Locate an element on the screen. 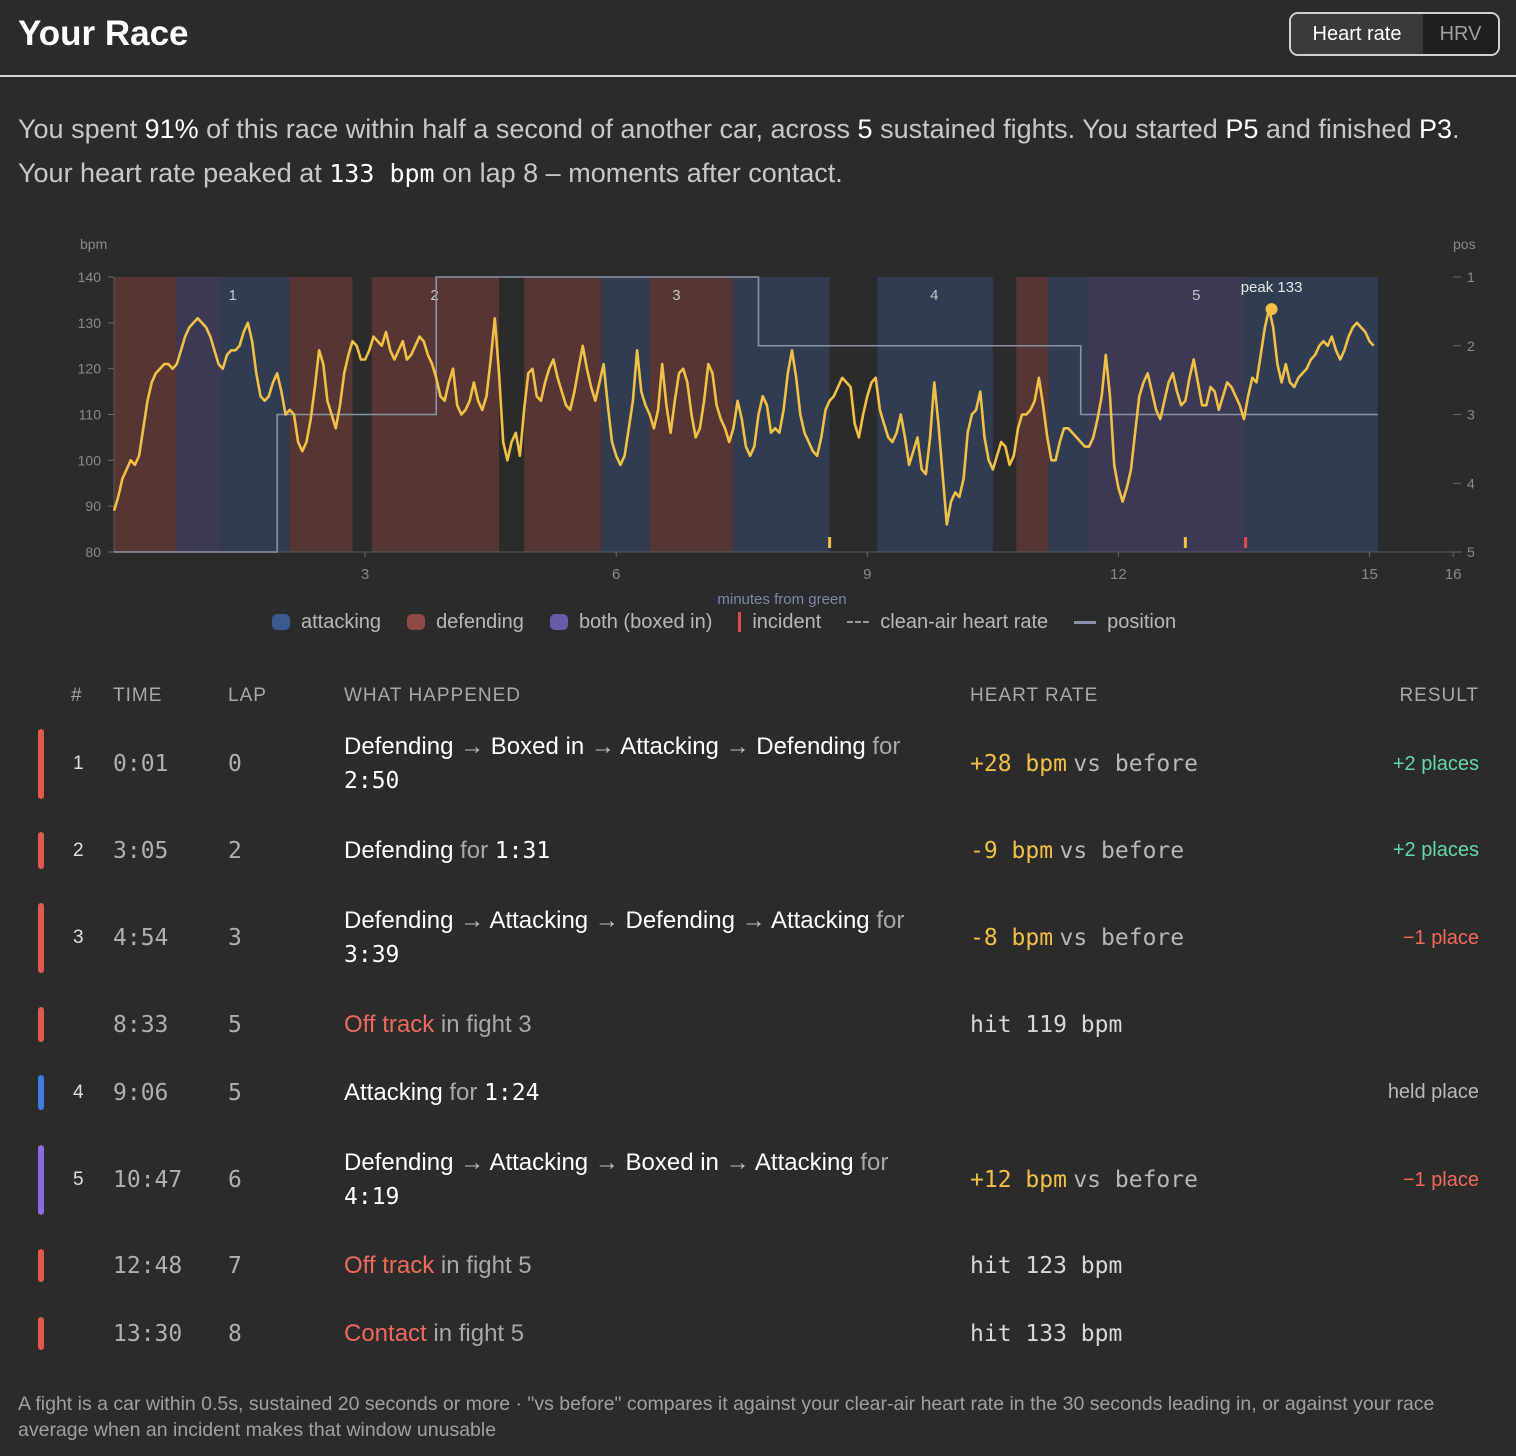  row-heart-rate: +12 bpm vs before is located at coordinates (1084, 1180).